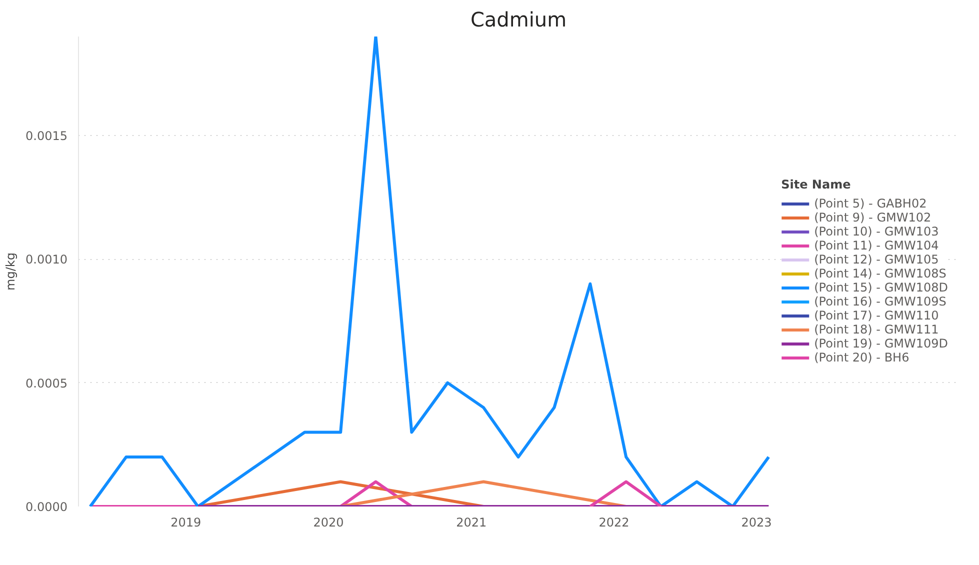 The height and width of the screenshot is (565, 979). Describe the element at coordinates (328, 523) in the screenshot. I see `x-tick-label: 2020` at that location.